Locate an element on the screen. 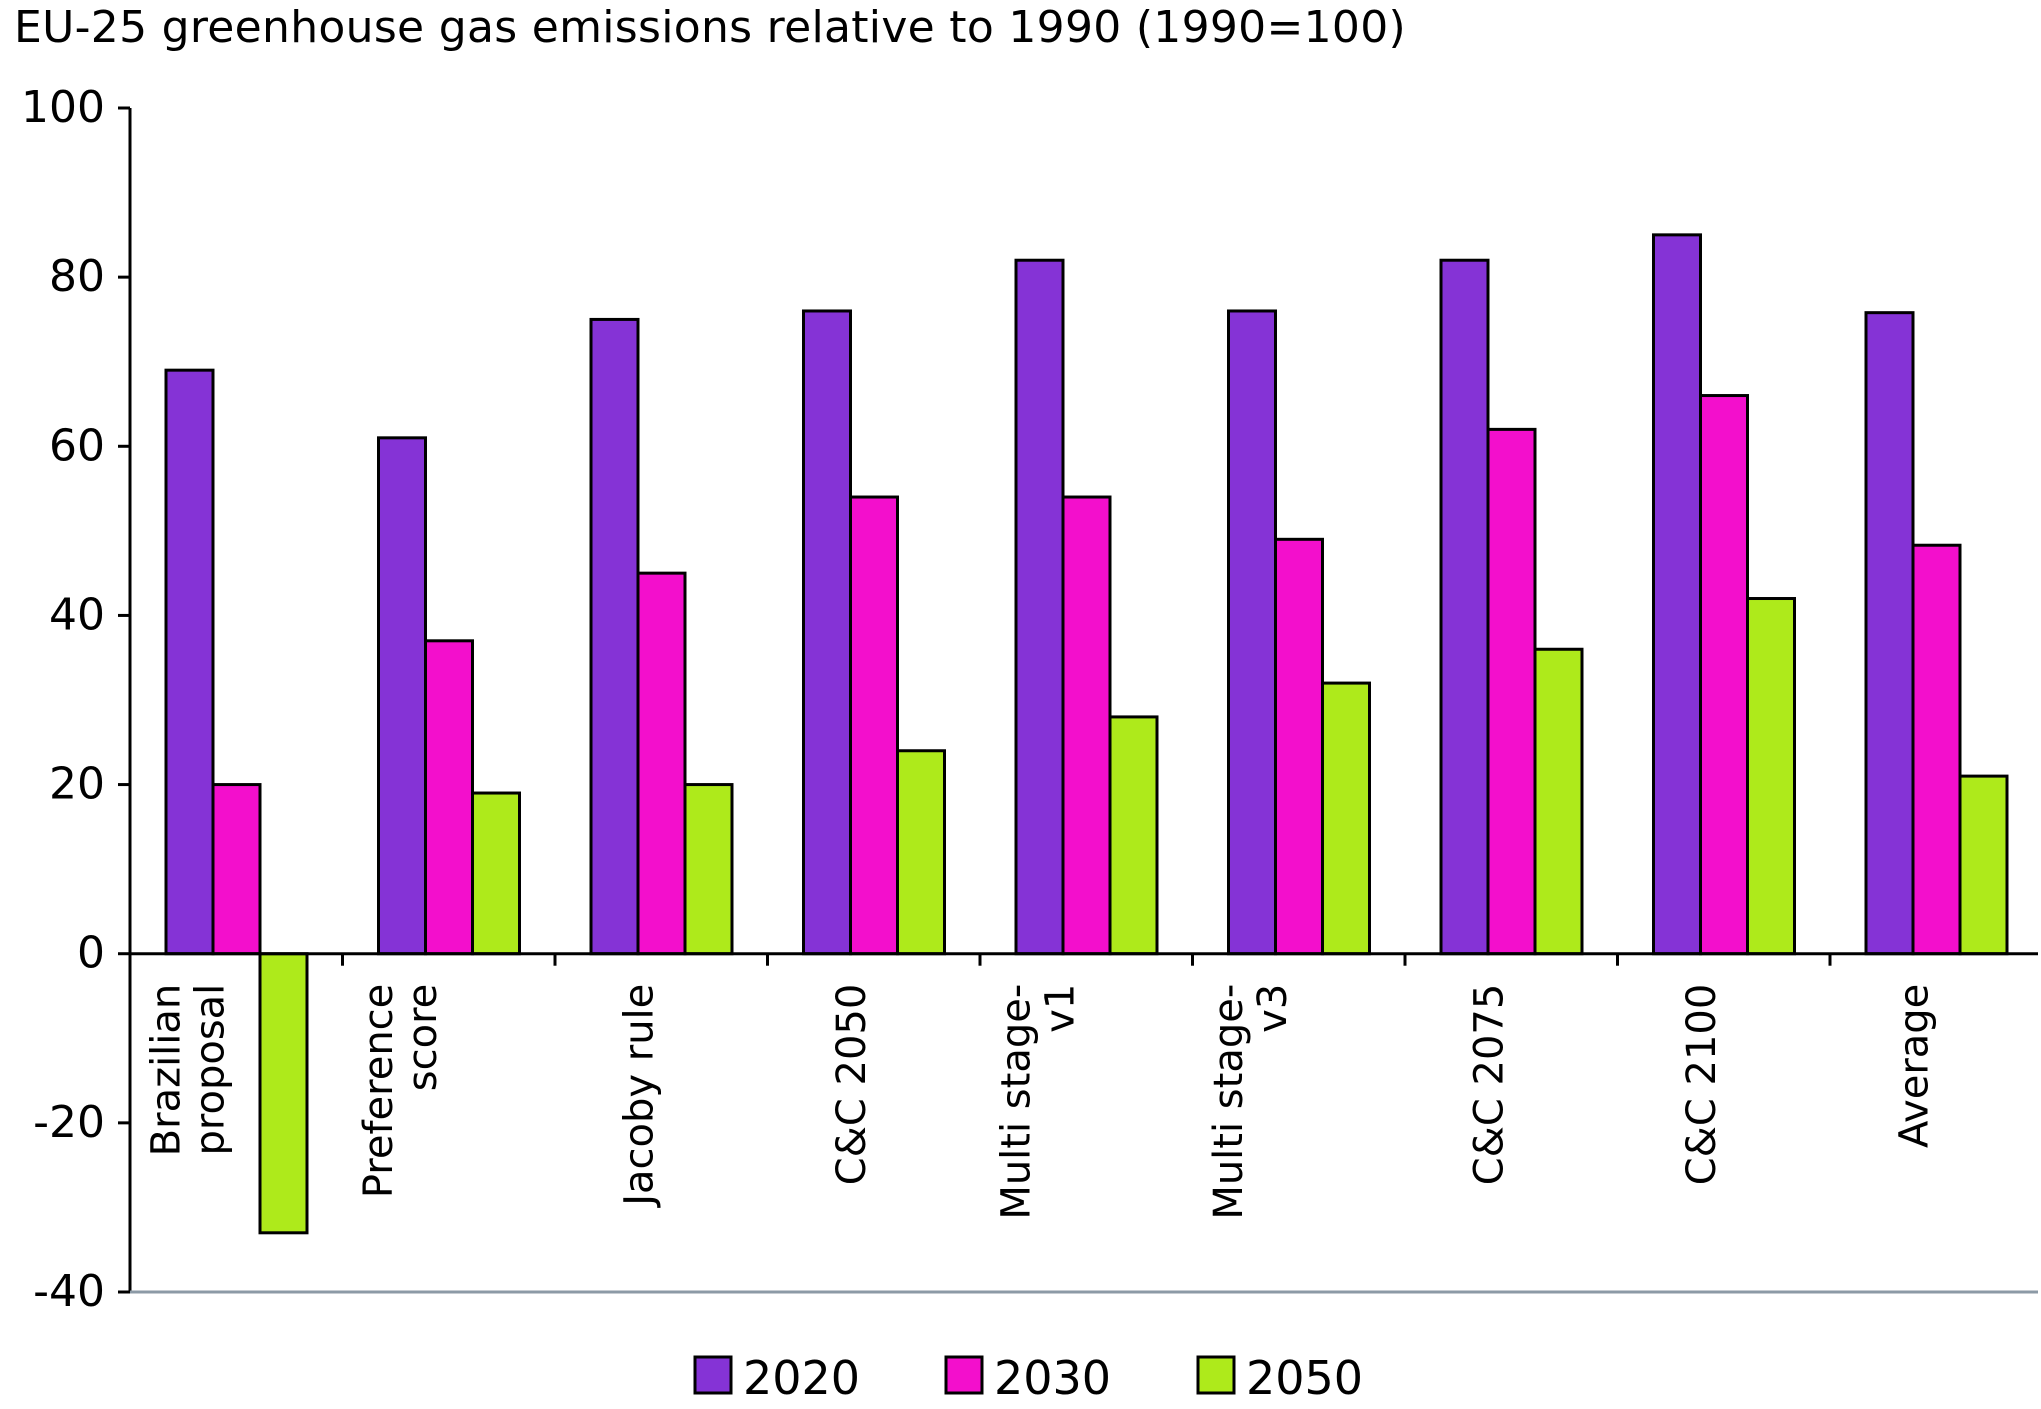 The height and width of the screenshot is (1409, 2041). legend-swatch-2050 is located at coordinates (1216, 1375).